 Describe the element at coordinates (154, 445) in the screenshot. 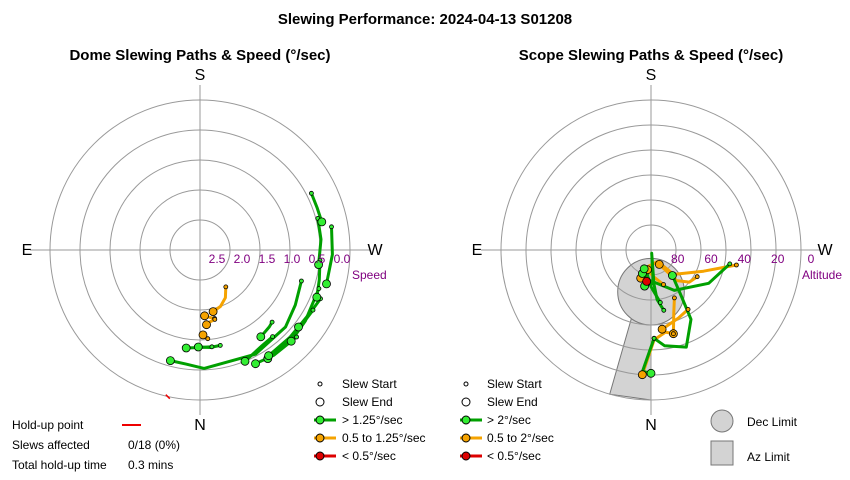

I see `slews-affected-value: 0/18 (0%)` at that location.